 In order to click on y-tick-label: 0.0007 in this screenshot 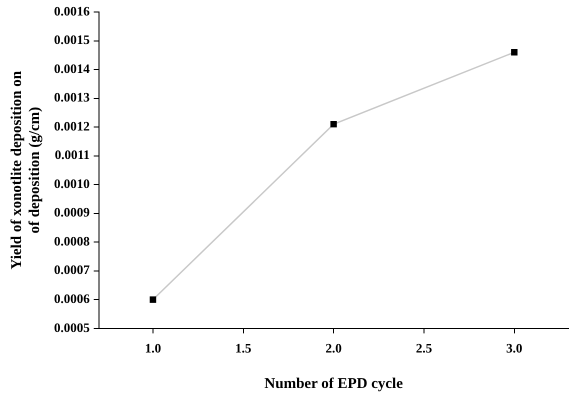, I will do `click(72, 270)`.